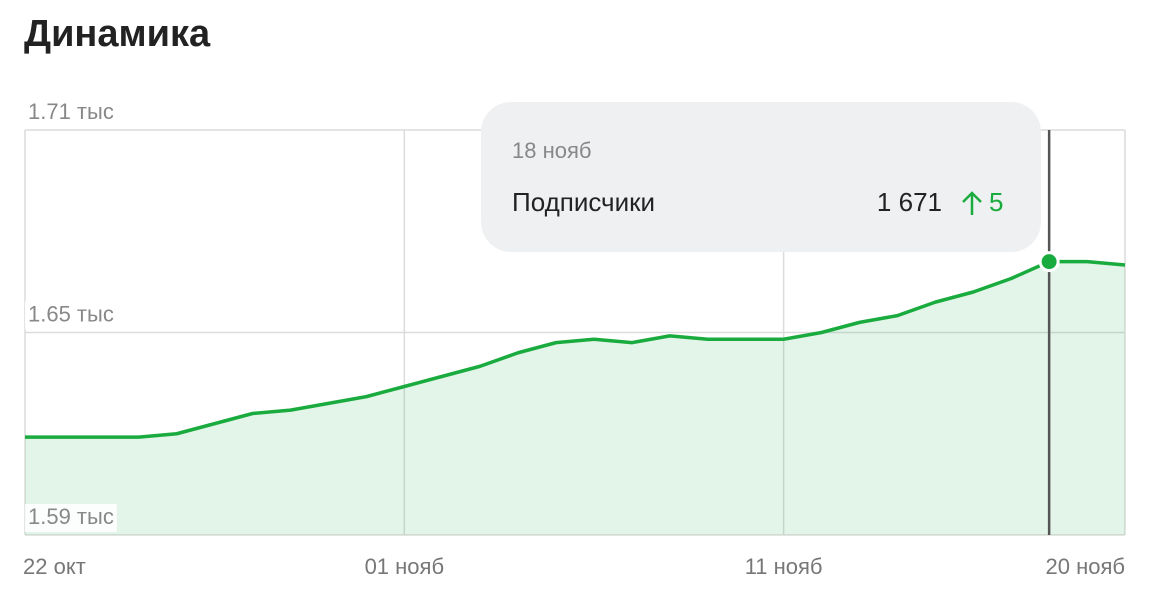  What do you see at coordinates (1049, 262) in the screenshot?
I see `hover-point` at bounding box center [1049, 262].